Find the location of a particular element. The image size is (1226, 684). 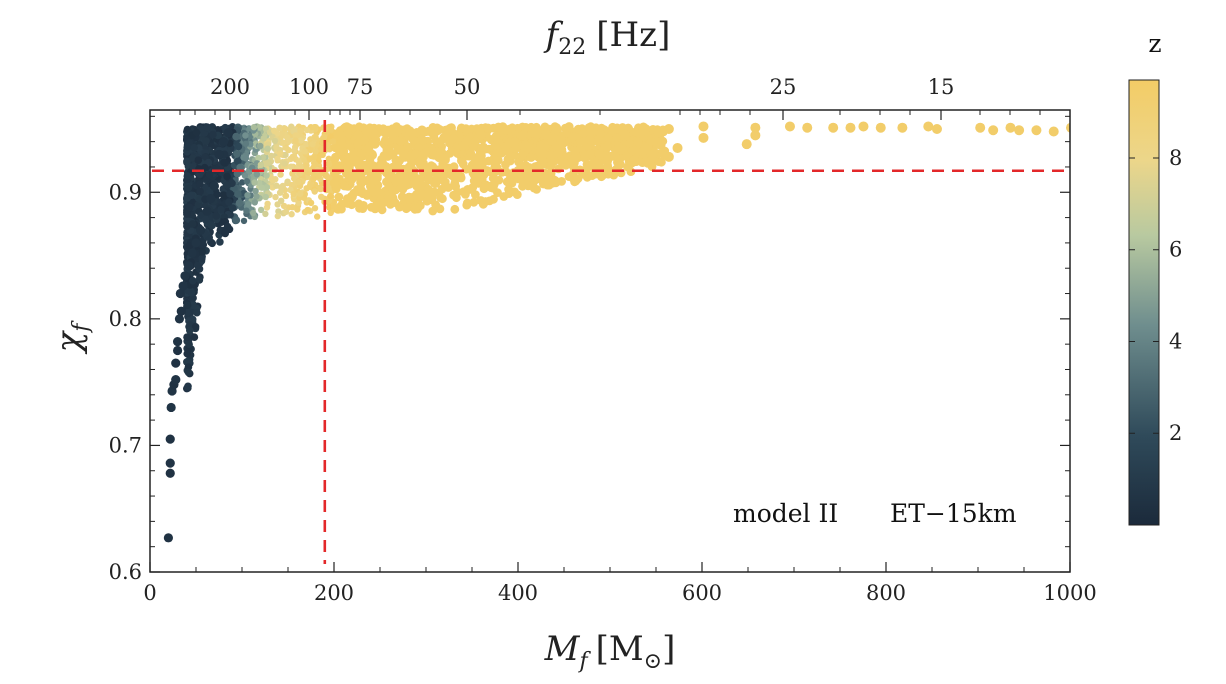

top-tick-label: 100 is located at coordinates (309, 87).